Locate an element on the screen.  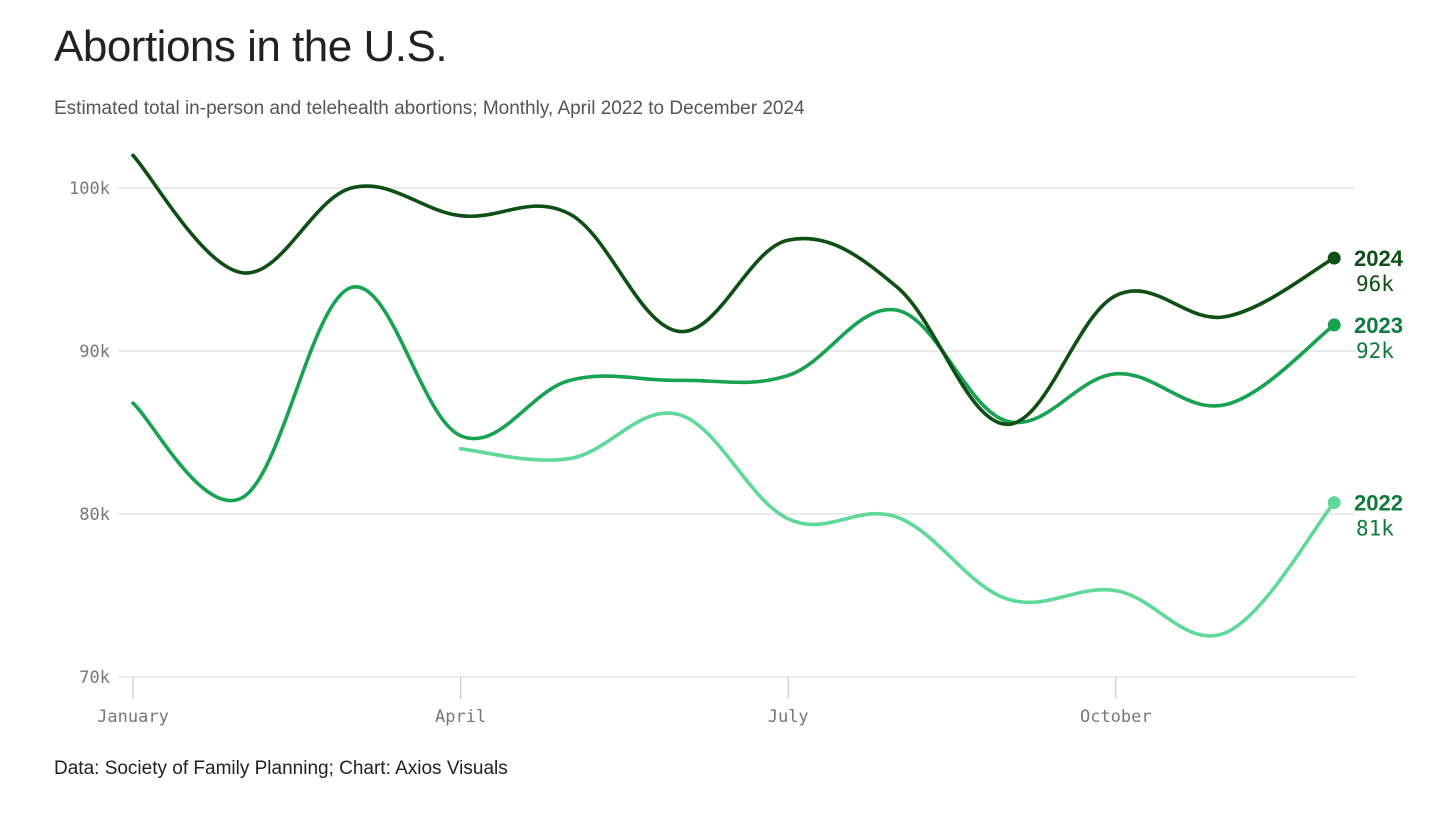
y-tick-label: 100k is located at coordinates (89, 189).